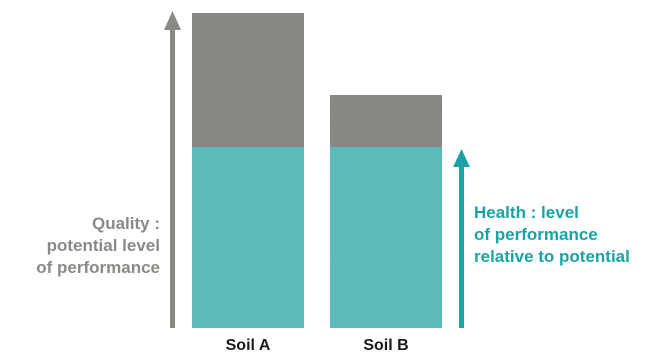  I want to click on quality-arrow, so click(172, 169).